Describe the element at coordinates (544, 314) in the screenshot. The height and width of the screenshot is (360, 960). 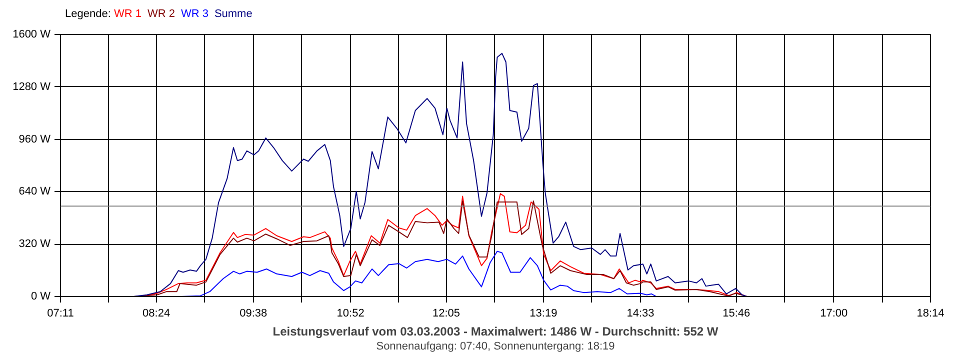
I see `x-tick-label: 13:19` at that location.